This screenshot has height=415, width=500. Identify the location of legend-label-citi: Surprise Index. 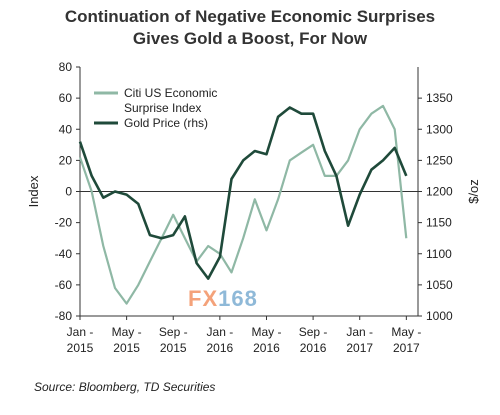
(162, 108).